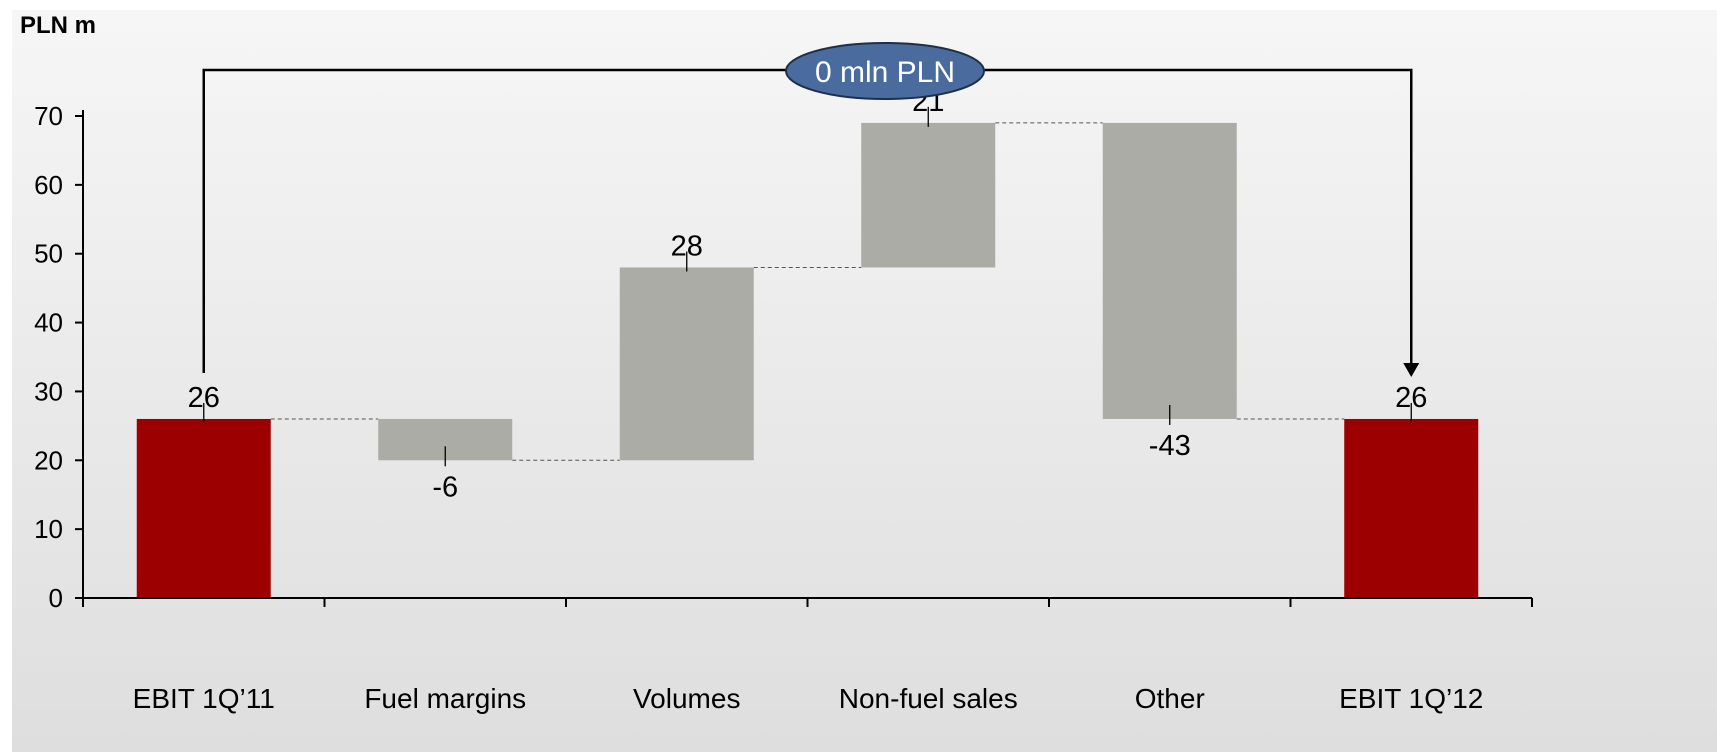  Describe the element at coordinates (48, 116) in the screenshot. I see `y-tick-label: 70` at that location.